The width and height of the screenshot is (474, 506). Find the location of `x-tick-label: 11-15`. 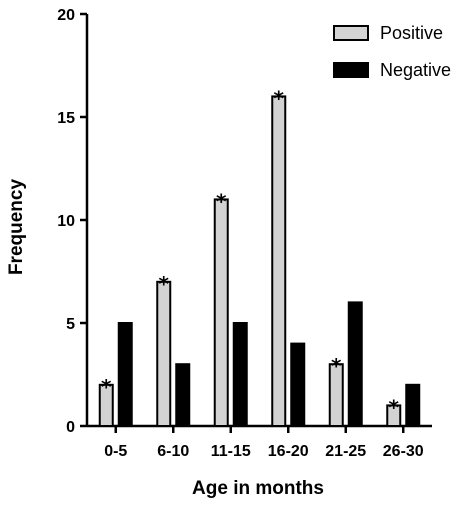

x-tick-label: 11-15 is located at coordinates (231, 451).